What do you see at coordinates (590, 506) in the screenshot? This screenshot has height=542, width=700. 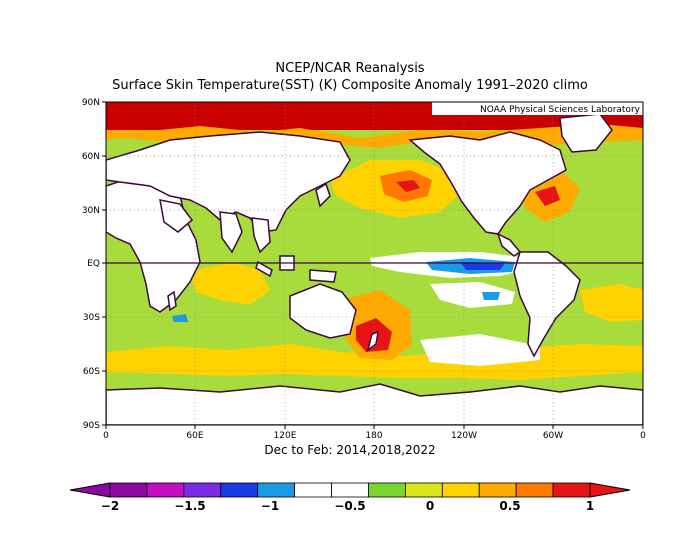 I see `colorbar-label: 1` at bounding box center [590, 506].